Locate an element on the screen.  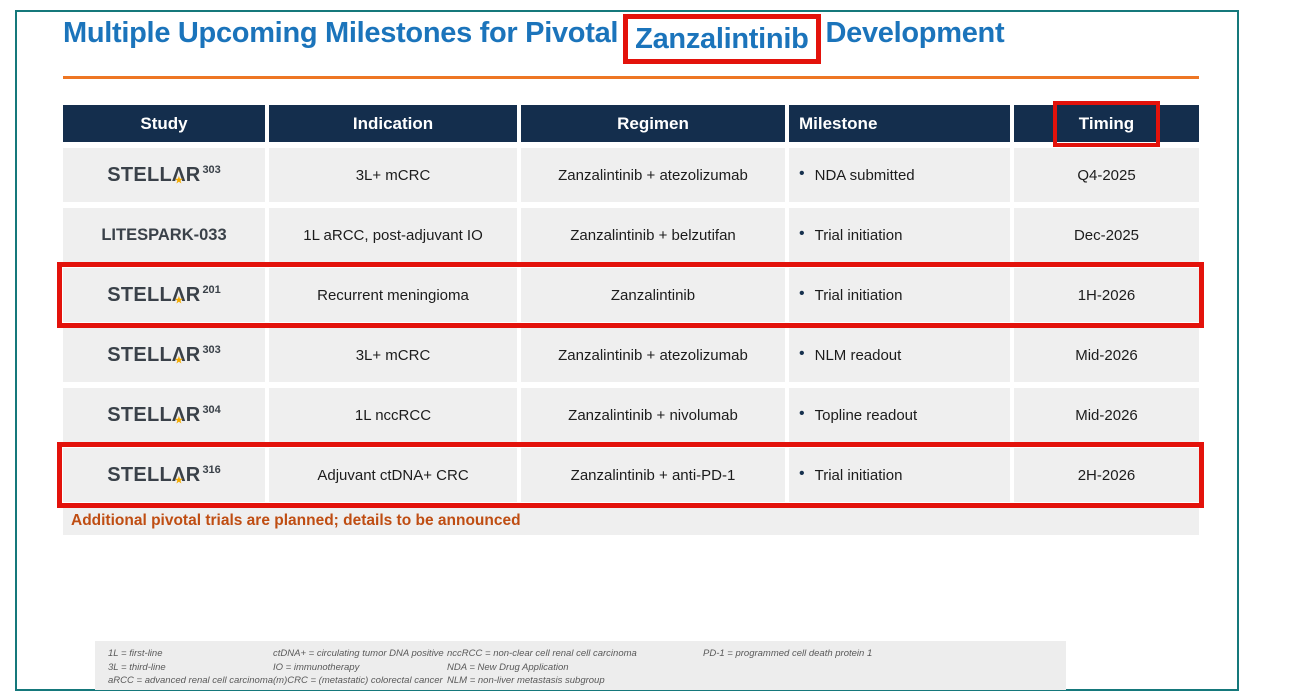
milestone-text: Topline readout is located at coordinates (866, 415).